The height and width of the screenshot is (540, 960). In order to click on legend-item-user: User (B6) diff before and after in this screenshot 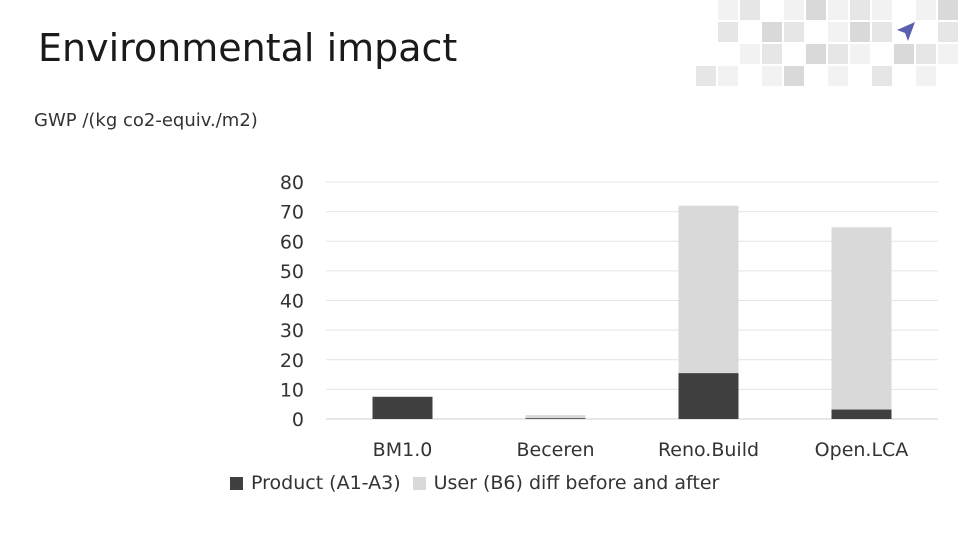, I will do `click(566, 483)`.